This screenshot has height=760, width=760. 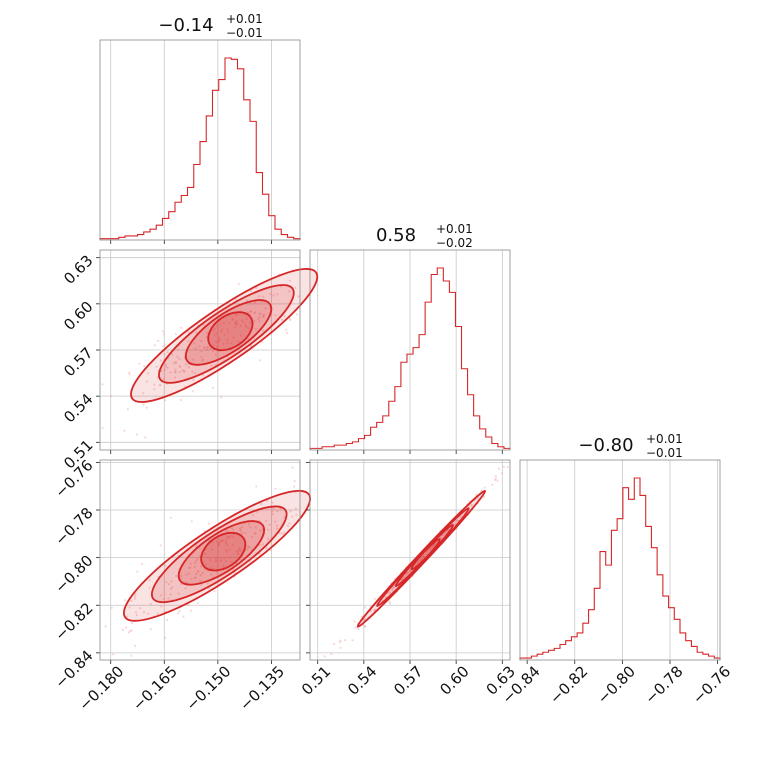 What do you see at coordinates (185, 25) in the screenshot?
I see `title-value: −0.14` at bounding box center [185, 25].